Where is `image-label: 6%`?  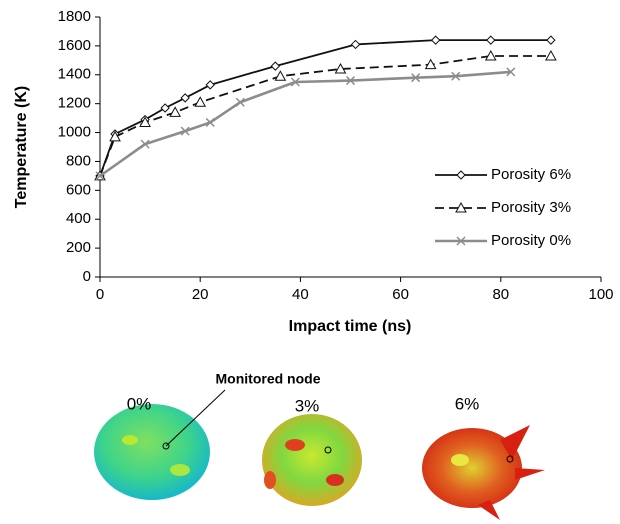
image-label: 6% is located at coordinates (467, 403).